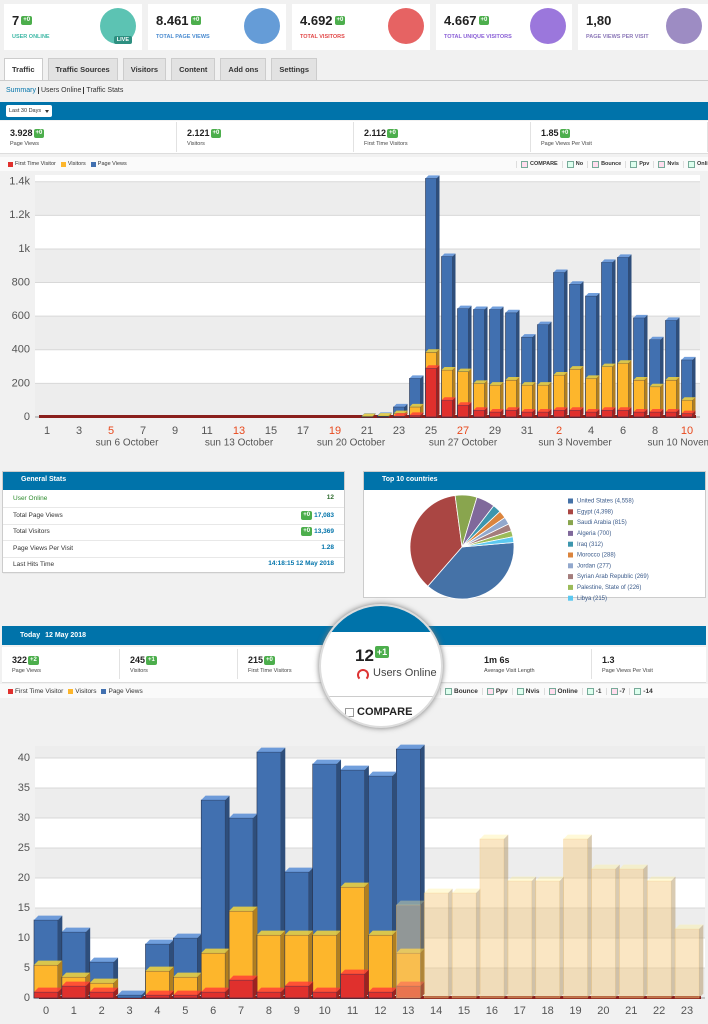 This screenshot has width=708, height=1024. Describe the element at coordinates (460, 20) in the screenshot. I see `card-value: 4.667` at that location.